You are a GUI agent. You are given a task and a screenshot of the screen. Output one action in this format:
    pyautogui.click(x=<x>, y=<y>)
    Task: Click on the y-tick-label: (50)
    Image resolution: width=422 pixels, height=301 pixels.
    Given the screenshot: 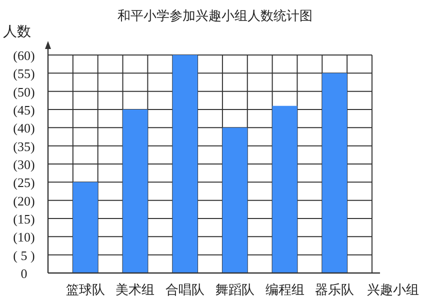 What is the action you would take?
    pyautogui.click(x=24, y=92)
    